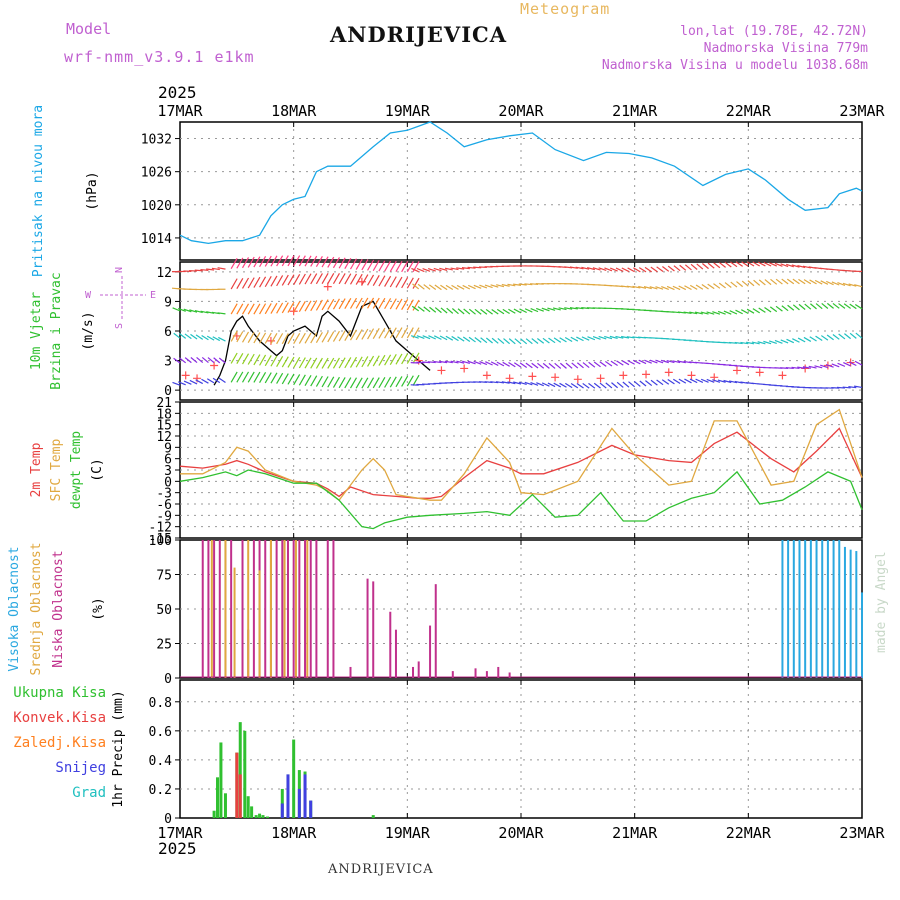 The height and width of the screenshot is (900, 900). Describe the element at coordinates (159, 57) in the screenshot. I see `model-name: wrf-nmm_v3.9.1 e1km` at that location.